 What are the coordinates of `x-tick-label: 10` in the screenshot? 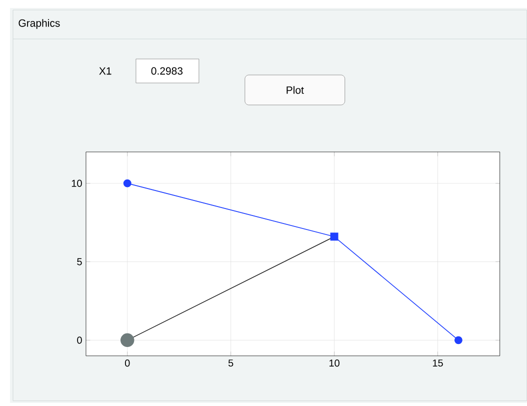 It's located at (334, 363).